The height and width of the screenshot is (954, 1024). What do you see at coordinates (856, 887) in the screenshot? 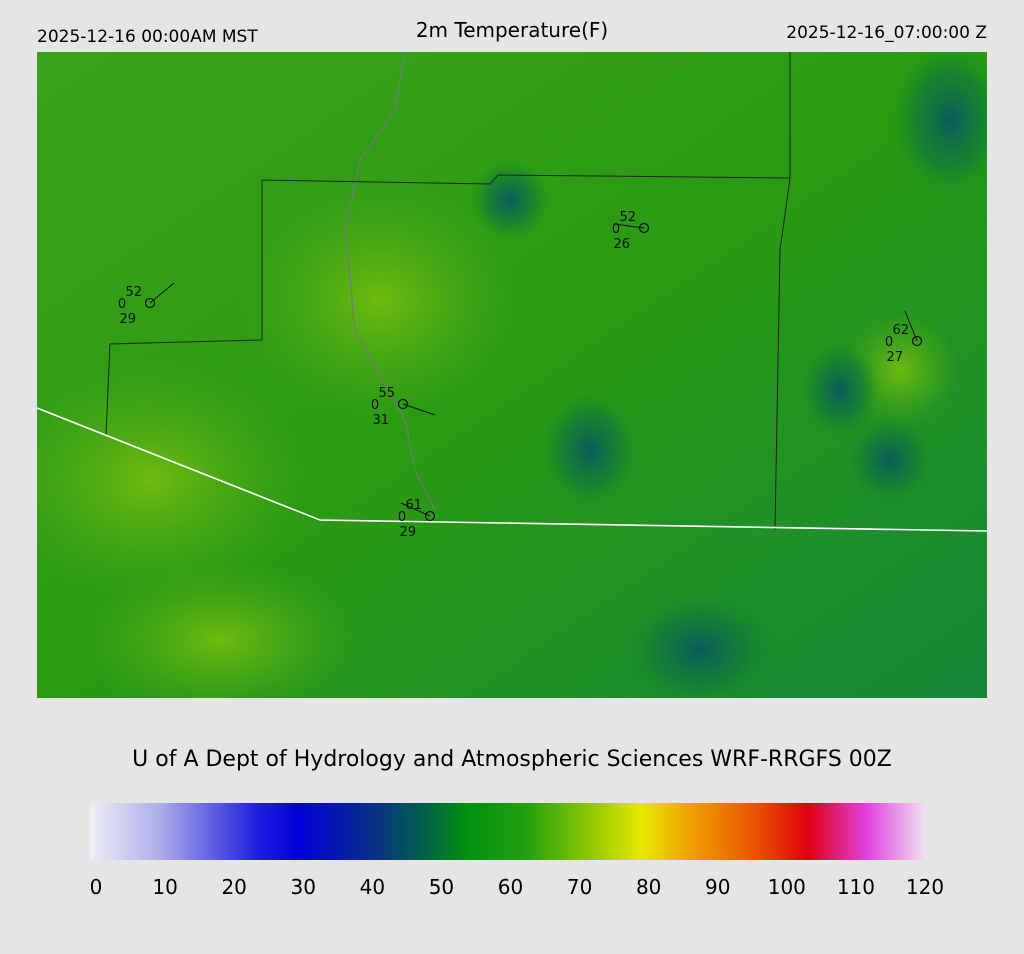
I see `colorbar-tick-label: 110` at bounding box center [856, 887].